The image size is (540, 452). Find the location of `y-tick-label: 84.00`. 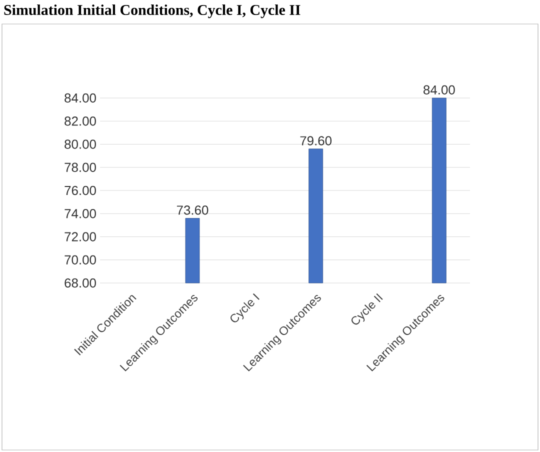

y-tick-label: 84.00 is located at coordinates (80, 98).